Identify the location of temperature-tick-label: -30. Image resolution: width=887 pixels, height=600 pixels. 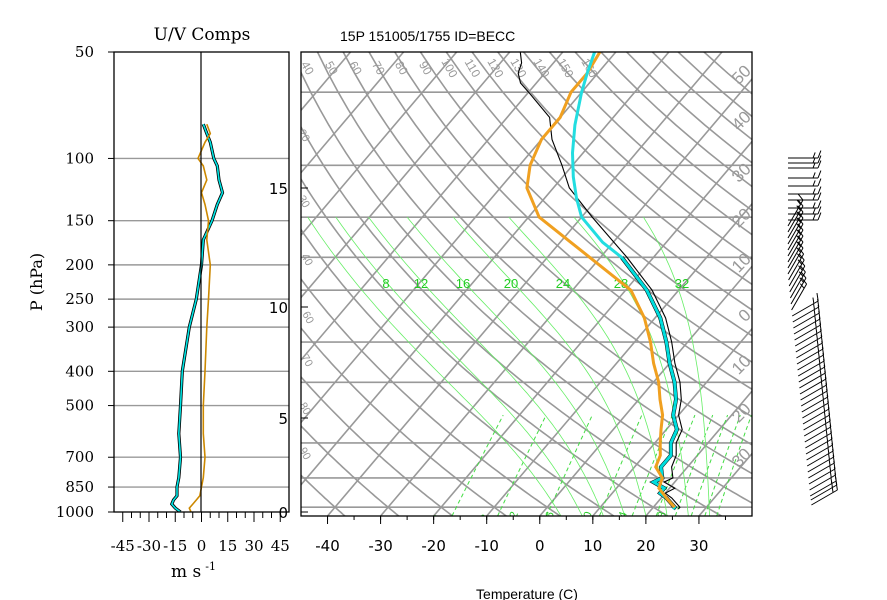
(380, 546).